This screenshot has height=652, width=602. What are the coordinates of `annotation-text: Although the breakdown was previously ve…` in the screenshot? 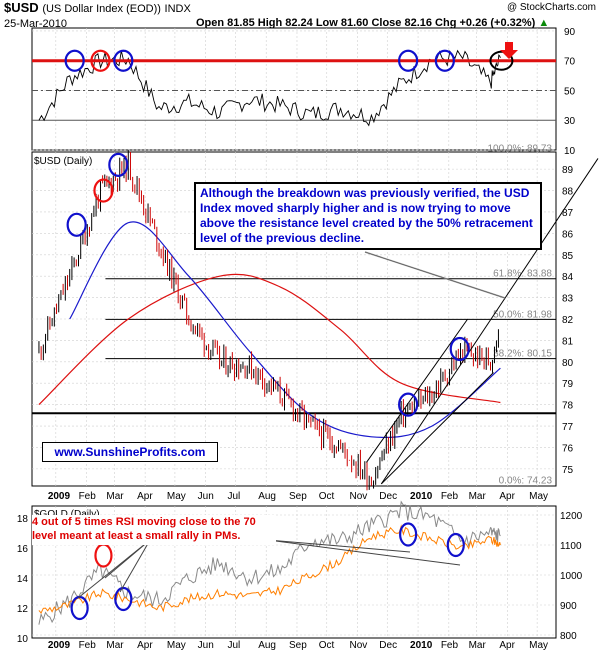 It's located at (366, 215).